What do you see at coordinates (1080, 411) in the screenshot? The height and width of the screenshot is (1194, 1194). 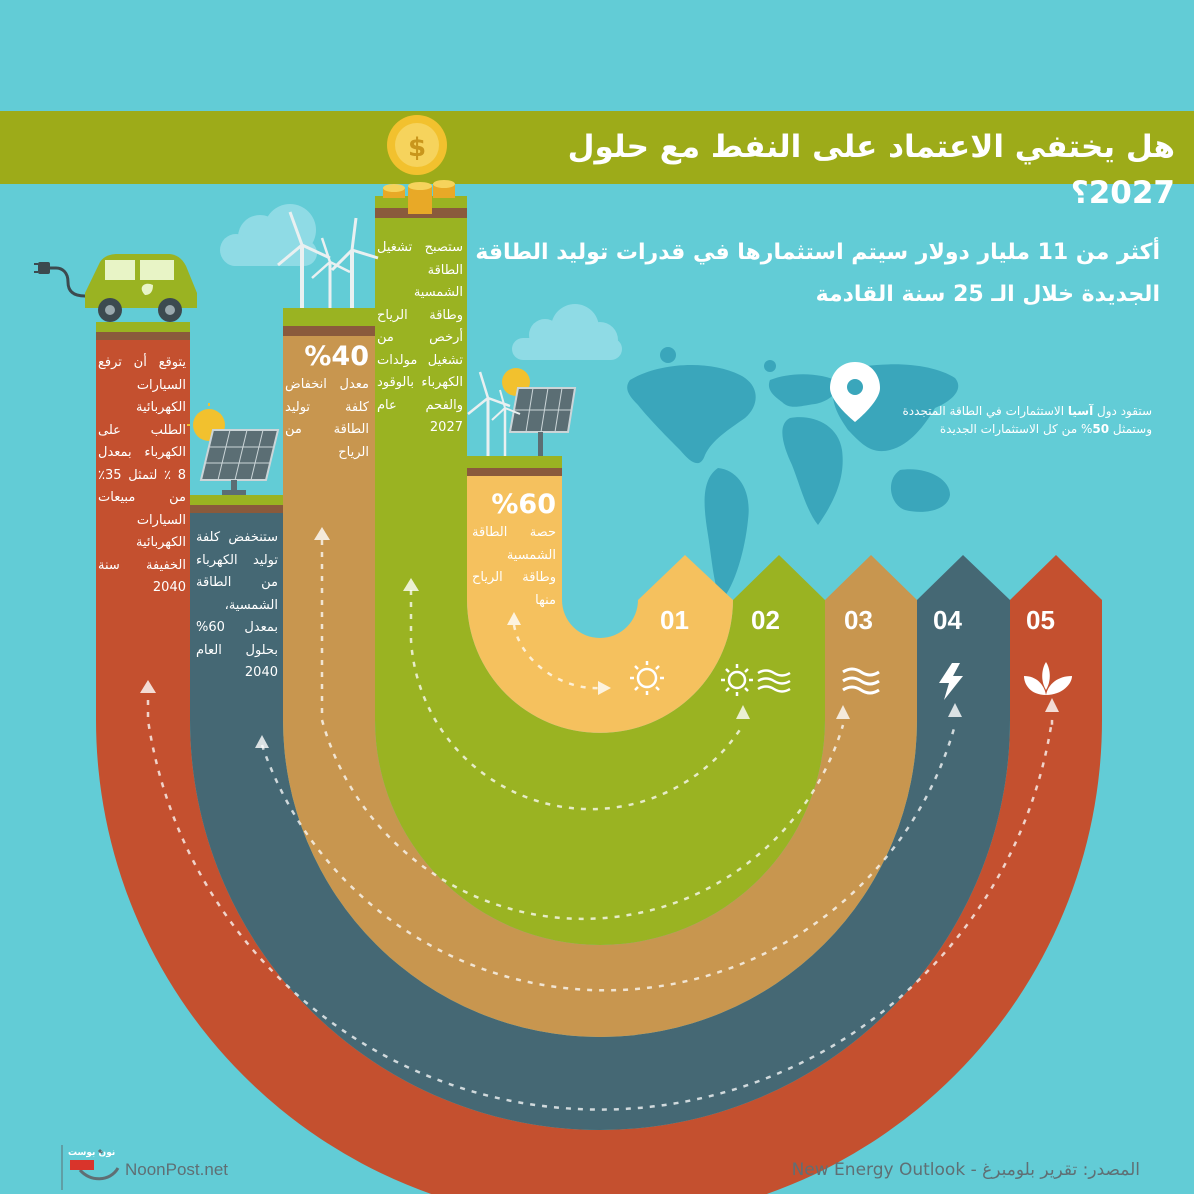 I see `asia-note-emphasis: آسيا` at bounding box center [1080, 411].